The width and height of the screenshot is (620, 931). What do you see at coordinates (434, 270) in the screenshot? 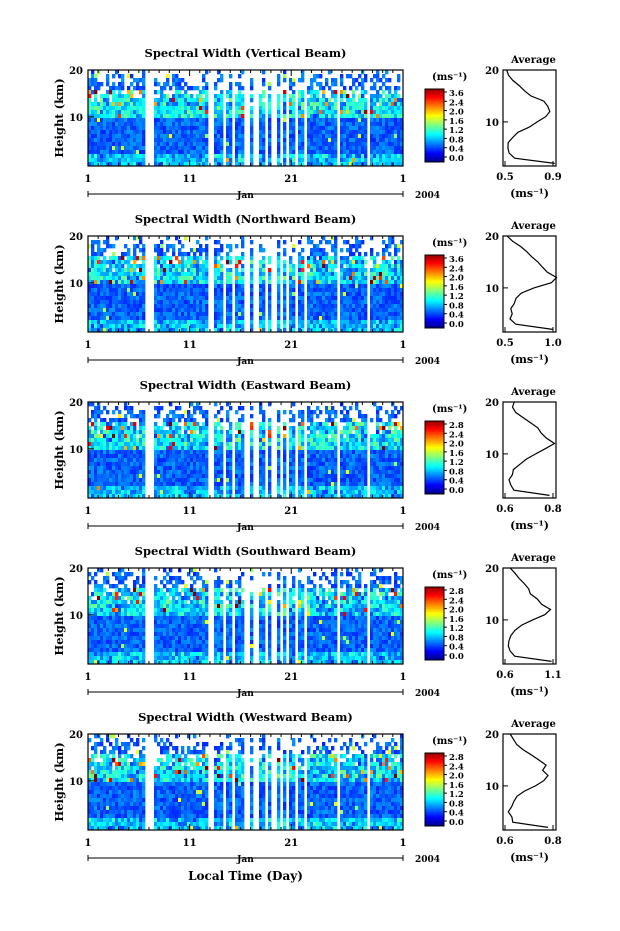
I see `colorbar-segment` at bounding box center [434, 270].